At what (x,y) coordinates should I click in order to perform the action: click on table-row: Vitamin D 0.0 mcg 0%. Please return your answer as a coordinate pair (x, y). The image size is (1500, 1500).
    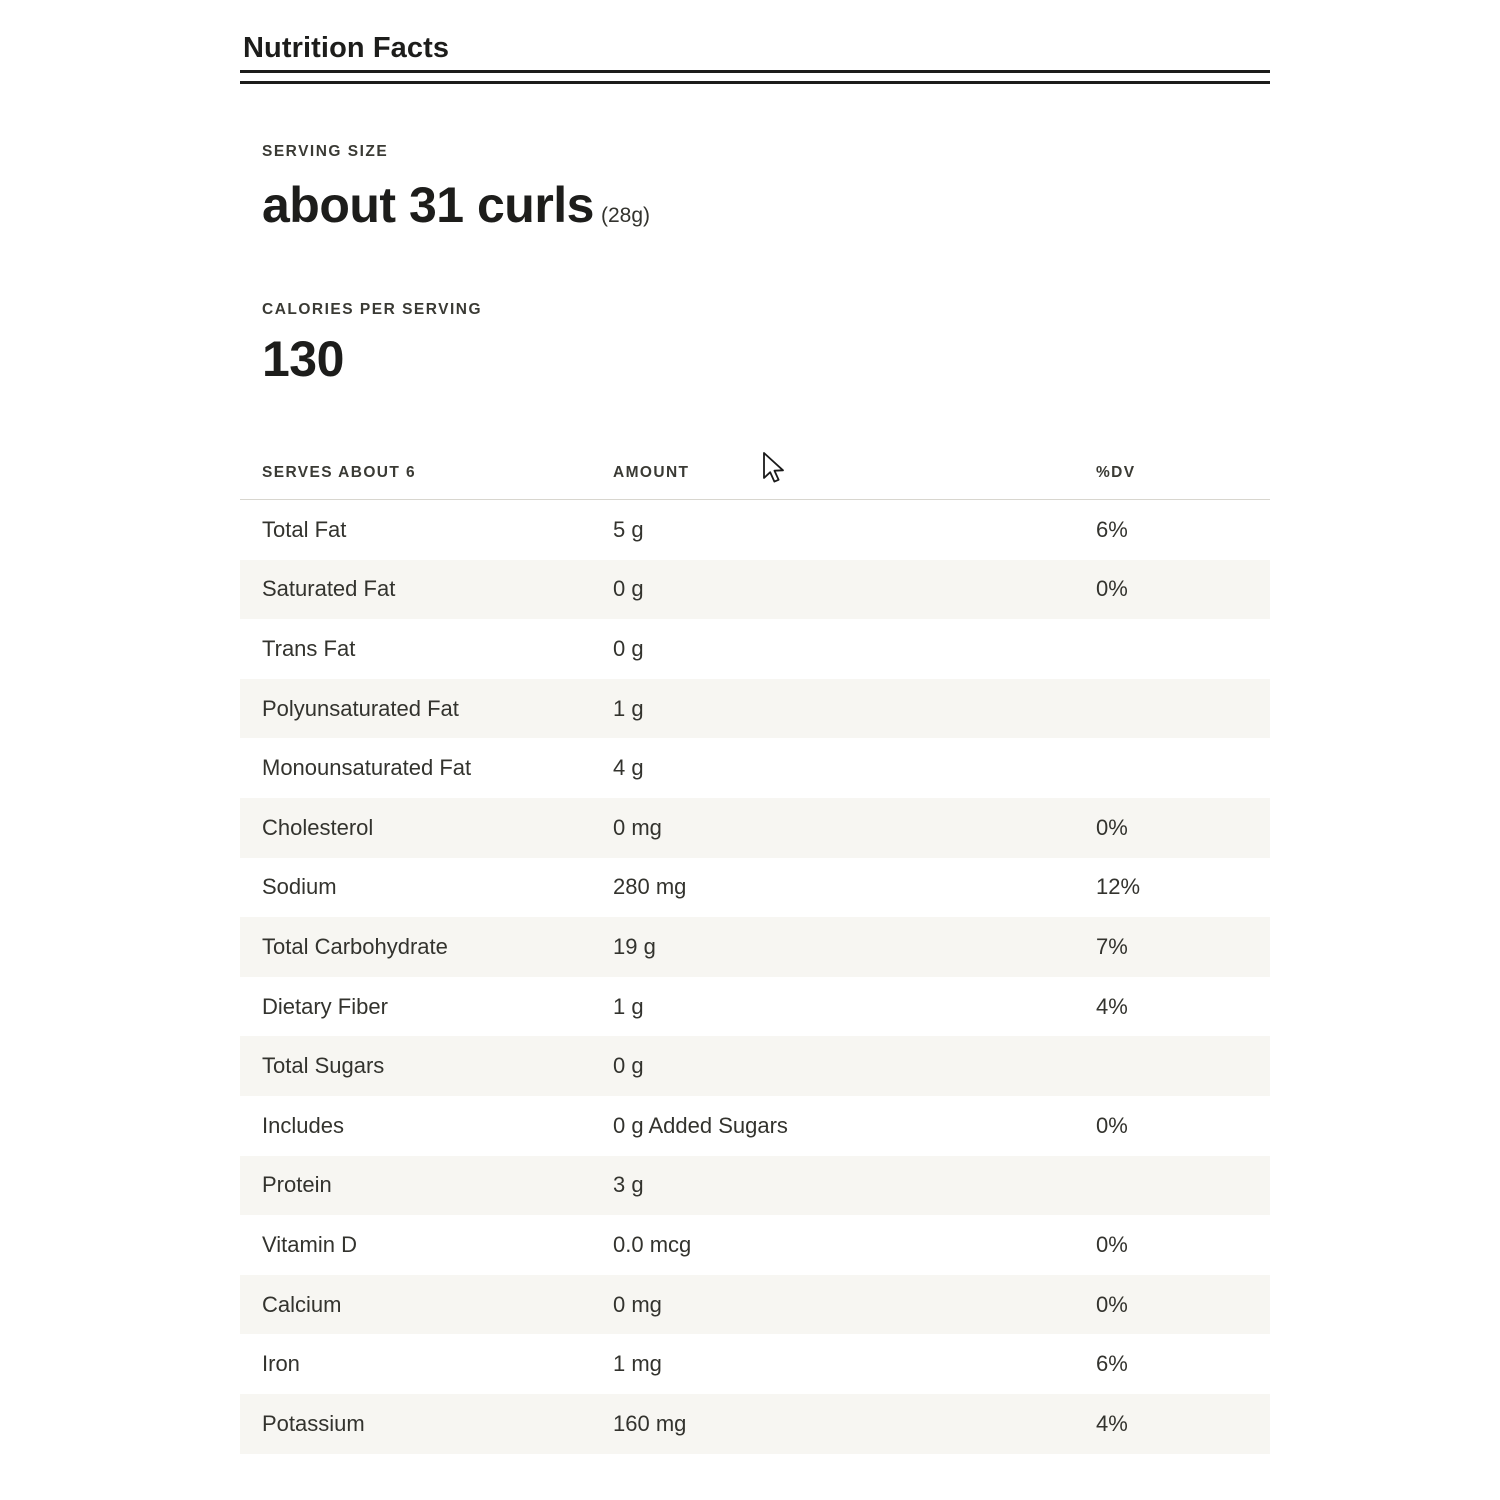
    Looking at the image, I should click on (755, 1245).